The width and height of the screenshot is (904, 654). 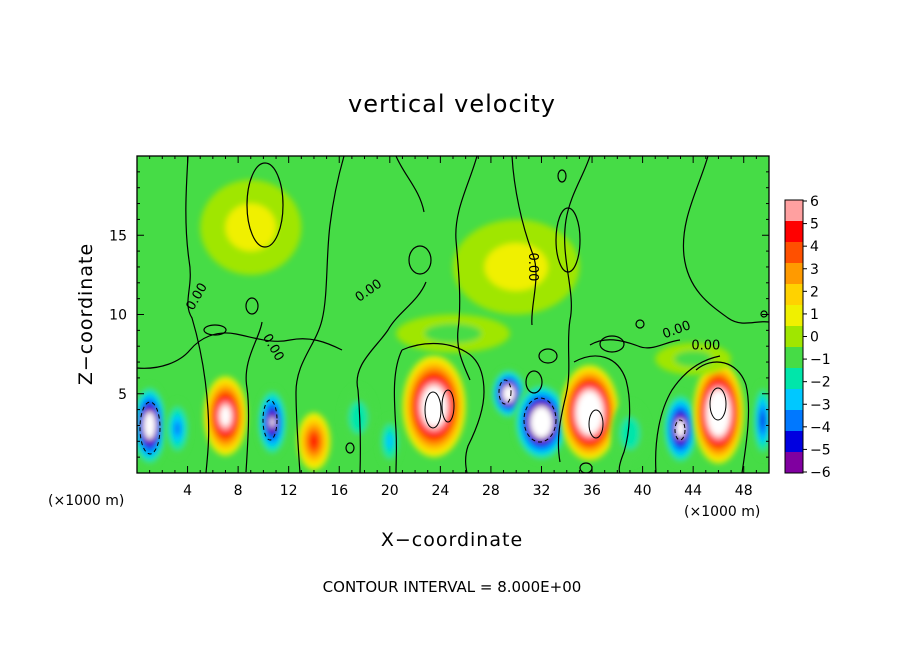 What do you see at coordinates (505, 392) in the screenshot?
I see `contour-line-negative` at bounding box center [505, 392].